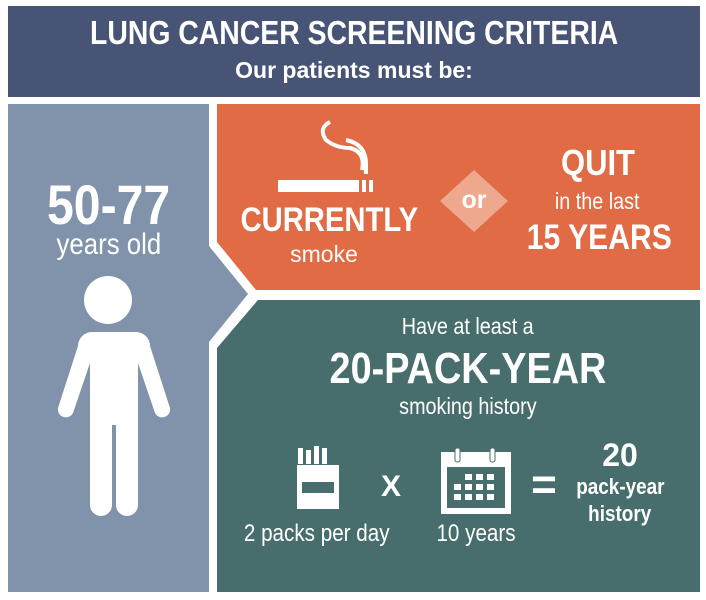 The image size is (706, 600). I want to click on pack-intro: Have at least a, so click(468, 326).